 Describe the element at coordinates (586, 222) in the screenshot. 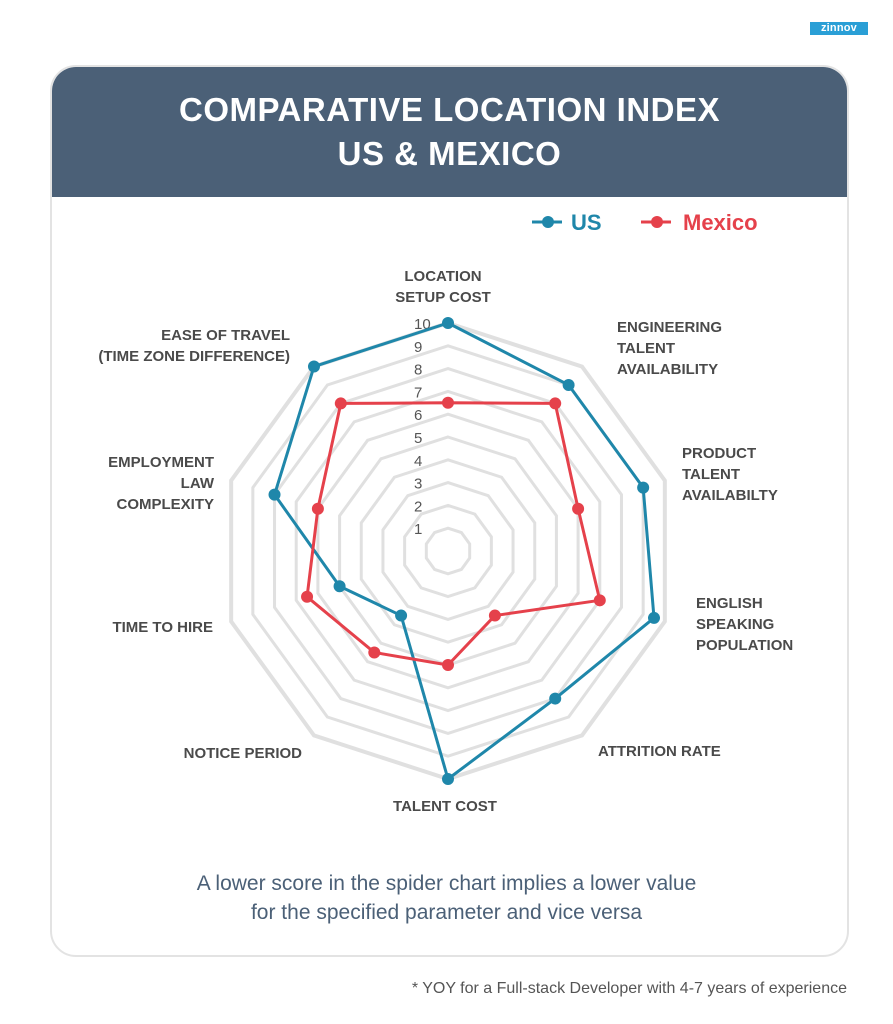

I see `legend-label-us: US` at that location.